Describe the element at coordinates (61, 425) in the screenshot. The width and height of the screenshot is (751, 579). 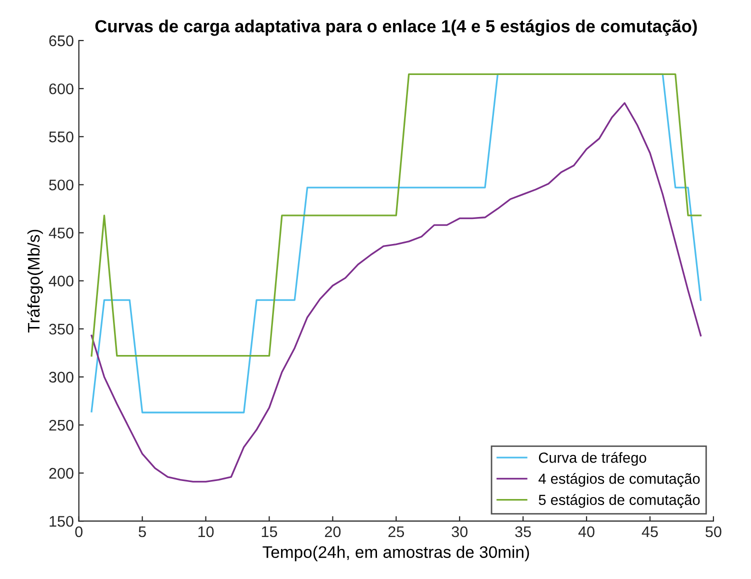
I see `y-tick-label: 250` at that location.